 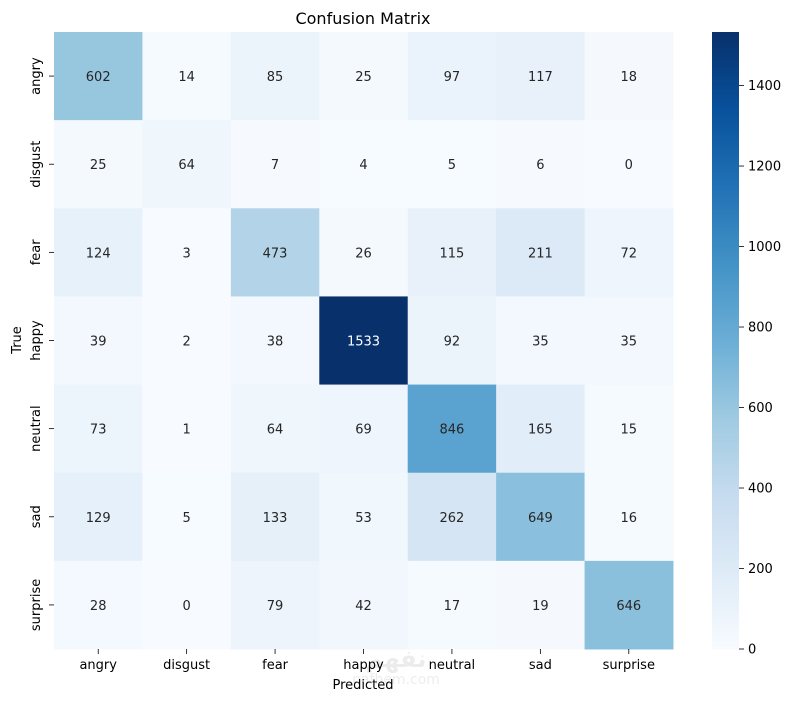 I want to click on heatmap-cell-disgust-surprise, so click(x=629, y=164).